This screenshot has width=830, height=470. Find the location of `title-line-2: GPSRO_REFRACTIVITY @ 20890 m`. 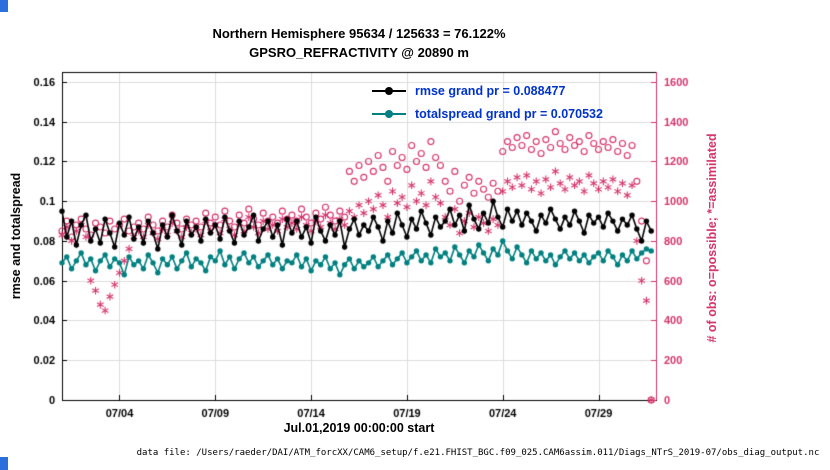

title-line-2: GPSRO_REFRACTIVITY @ 20890 m is located at coordinates (359, 52).